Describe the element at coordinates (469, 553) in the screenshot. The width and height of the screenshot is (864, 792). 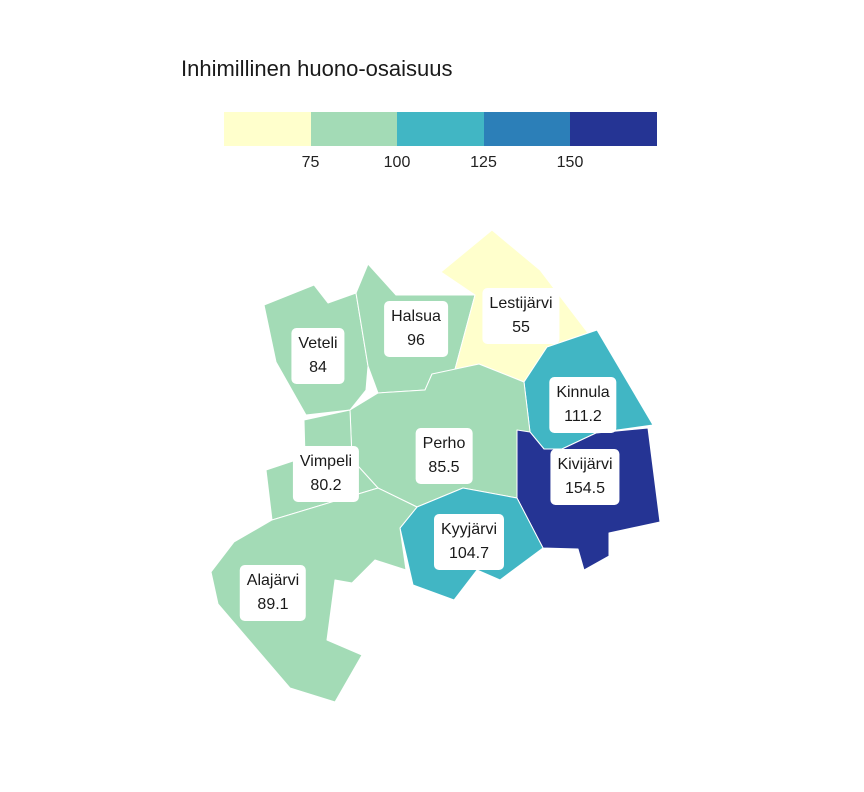
I see `region-value: 104.7` at that location.